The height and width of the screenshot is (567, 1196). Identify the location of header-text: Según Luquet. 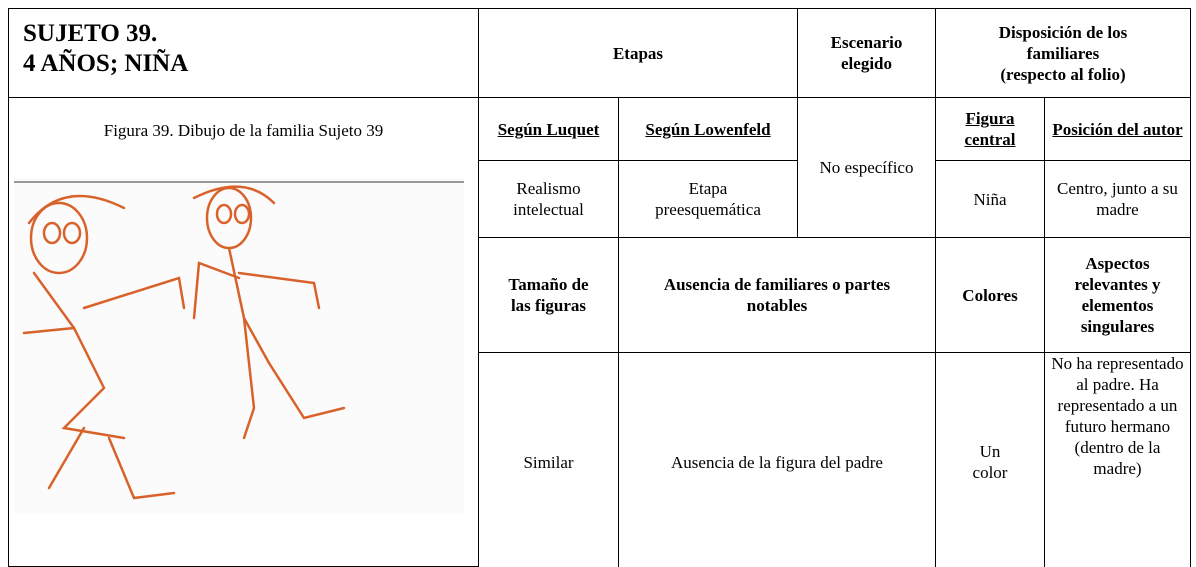
(548, 129).